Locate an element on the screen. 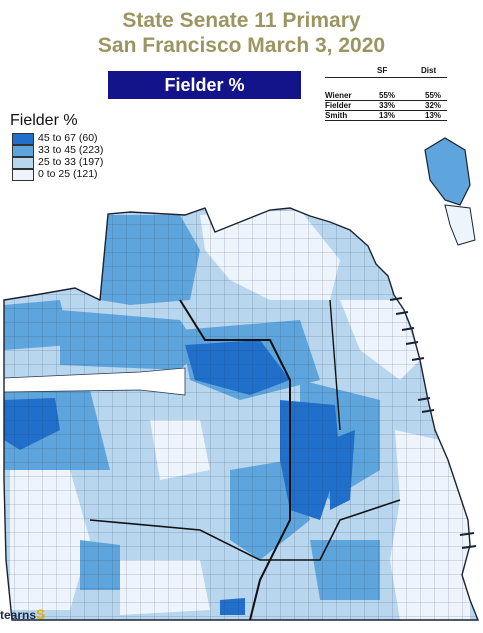 This screenshot has height=633, width=483. results-header: SF Dist is located at coordinates (386, 72).